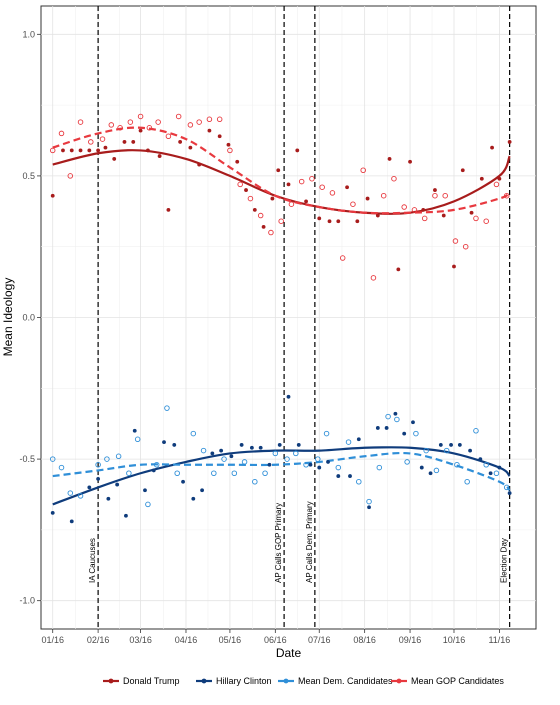 This screenshot has width=560, height=705. I want to click on x-tick-label: 09/16, so click(410, 640).